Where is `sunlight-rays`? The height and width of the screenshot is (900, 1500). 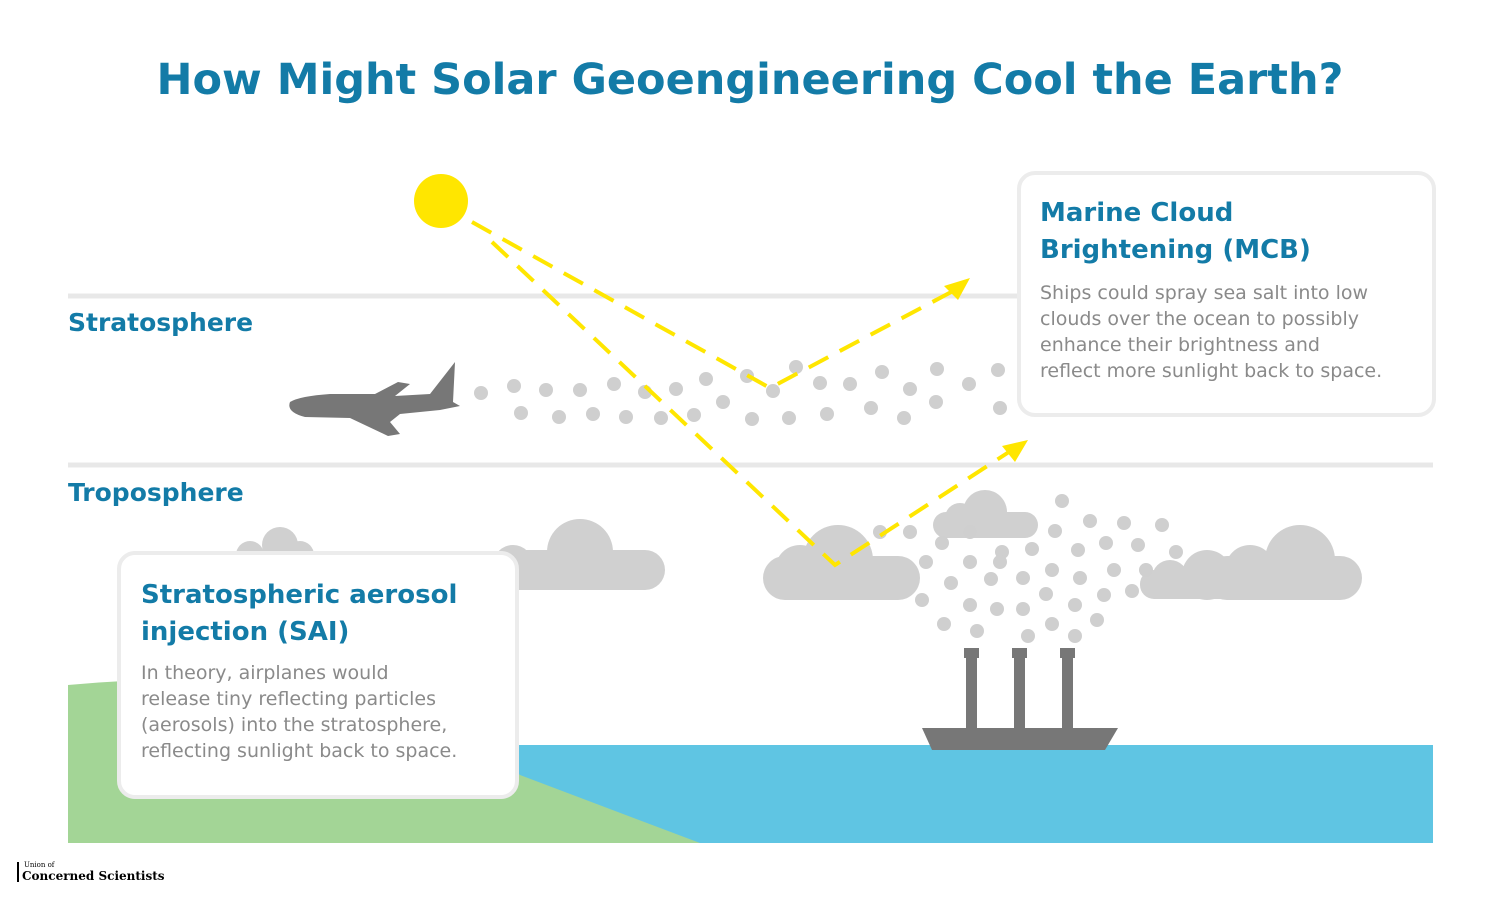
sunlight-rays is located at coordinates (742, 394).